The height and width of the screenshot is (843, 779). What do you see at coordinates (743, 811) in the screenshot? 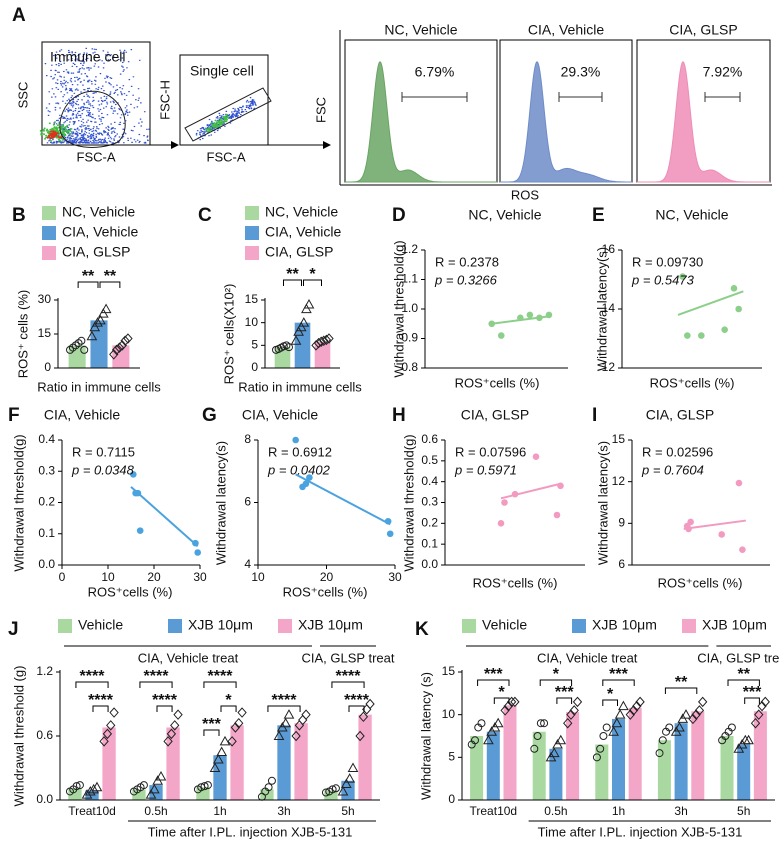
I see `x-tick-label: 5h` at bounding box center [743, 811].